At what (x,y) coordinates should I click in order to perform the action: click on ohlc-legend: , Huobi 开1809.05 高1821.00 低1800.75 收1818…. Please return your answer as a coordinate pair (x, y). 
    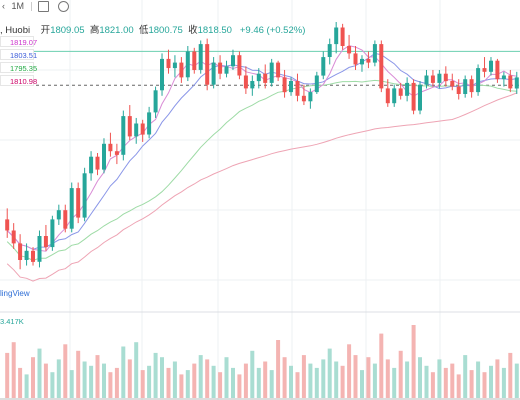
    Looking at the image, I should click on (152, 29).